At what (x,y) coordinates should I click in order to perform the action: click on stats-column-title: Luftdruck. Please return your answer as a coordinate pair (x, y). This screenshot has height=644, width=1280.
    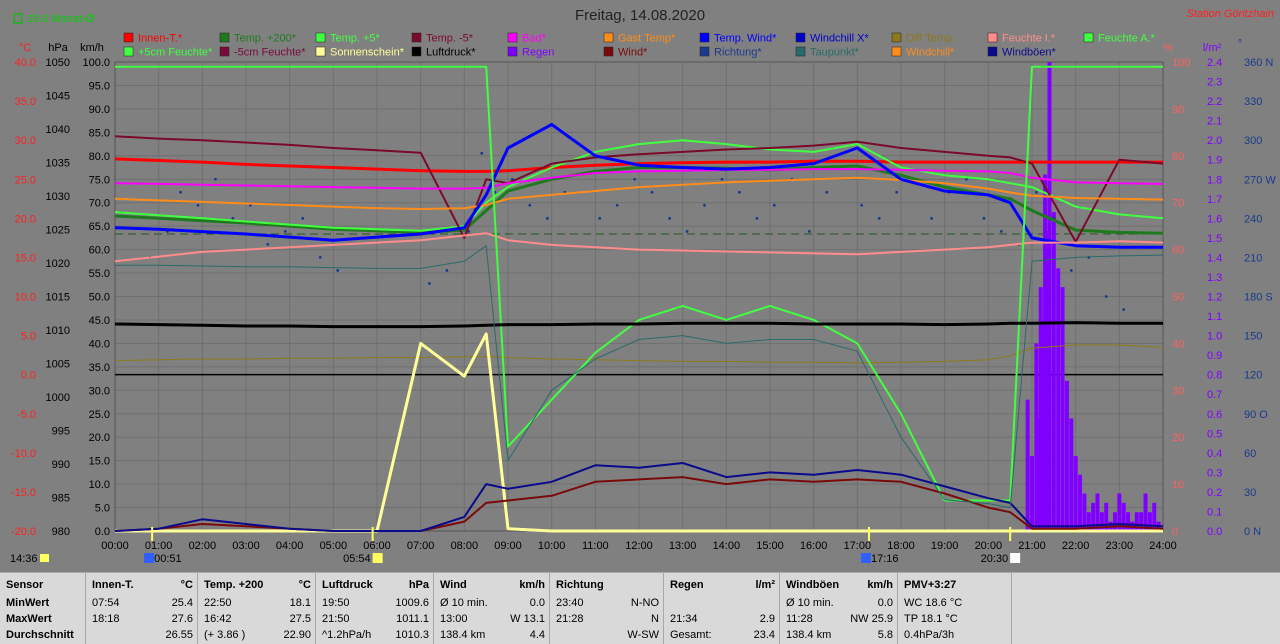
    Looking at the image, I should click on (347, 585).